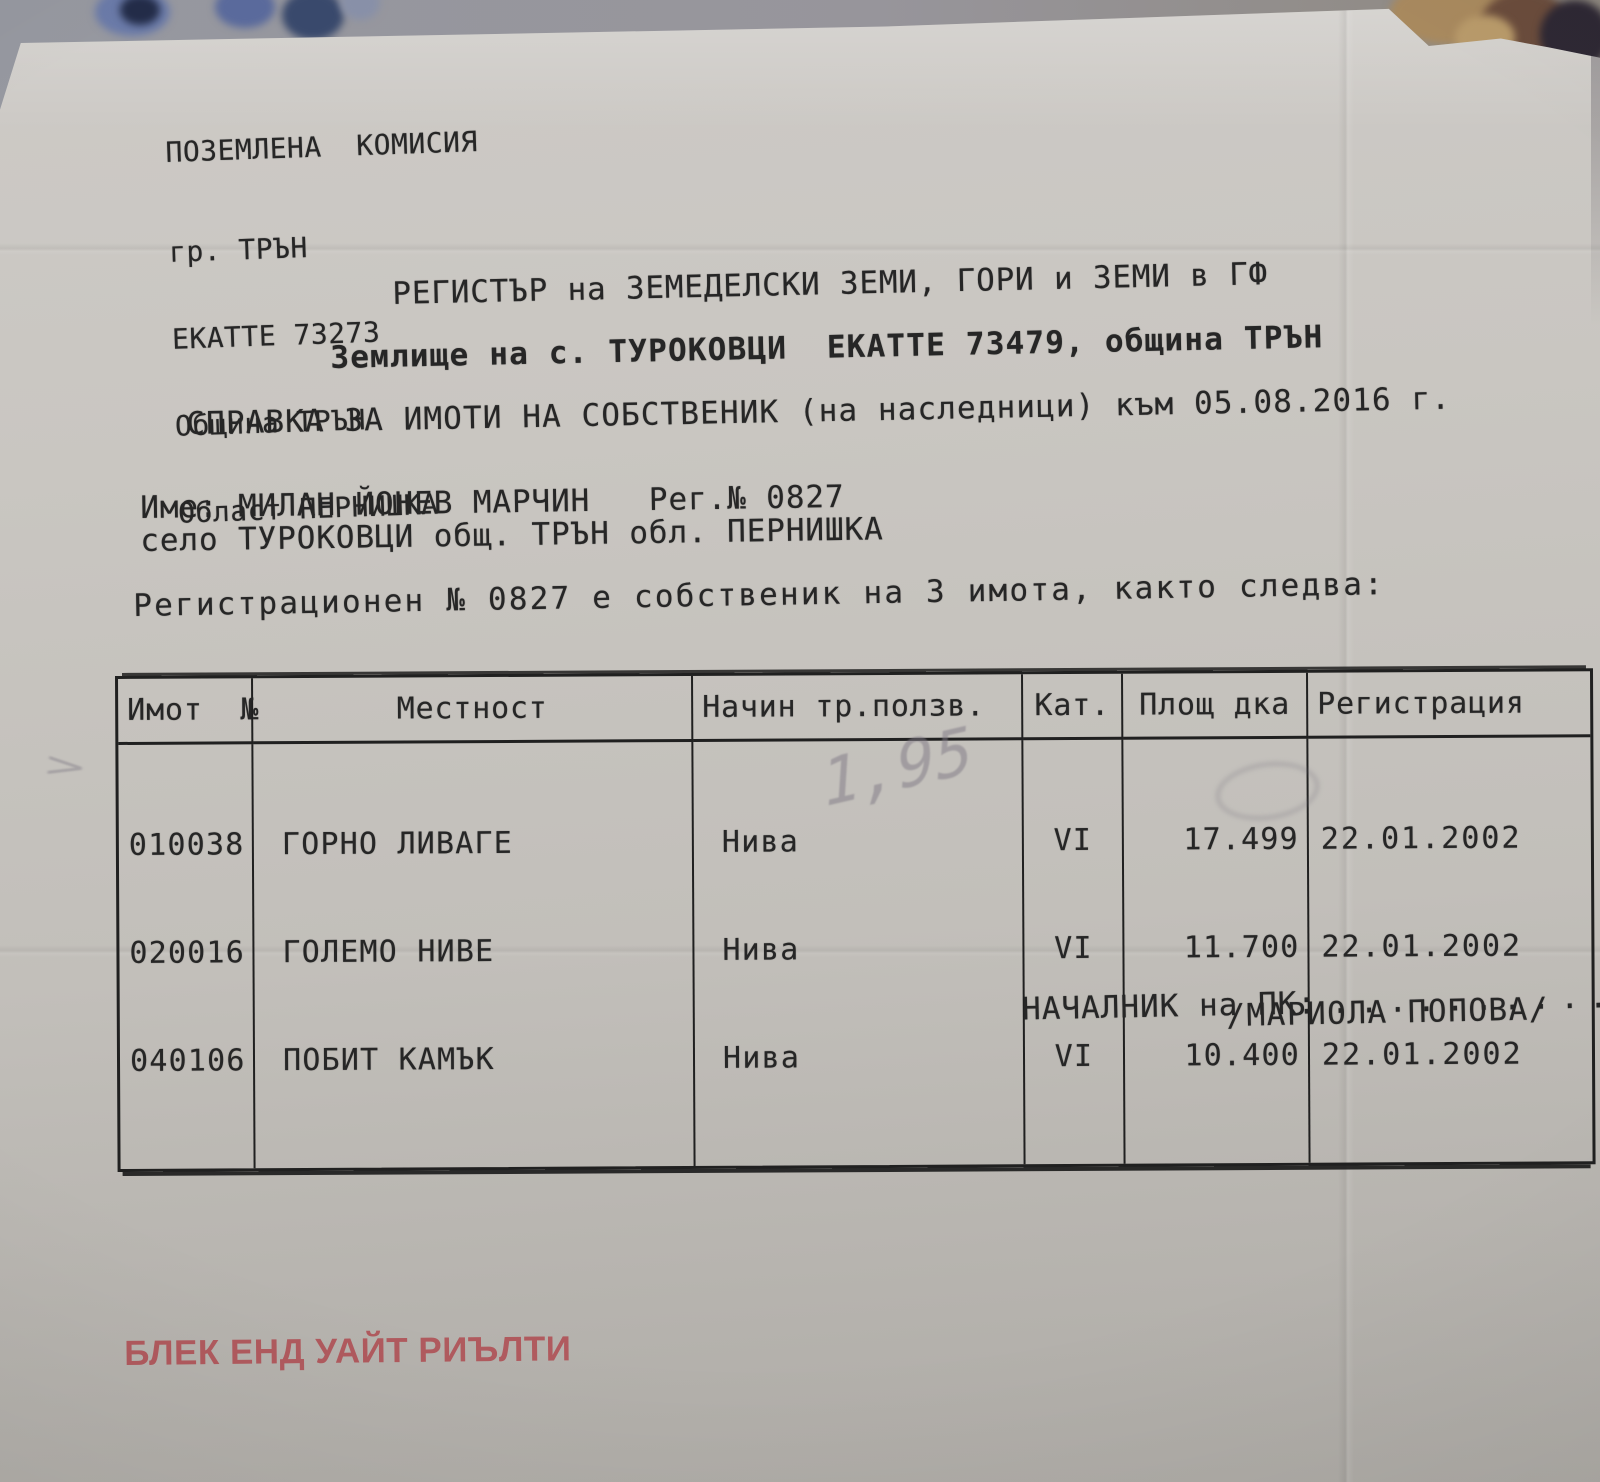  What do you see at coordinates (397, 844) in the screenshot?
I see `table-cell: ГОРНО ЛИВАГЕ` at bounding box center [397, 844].